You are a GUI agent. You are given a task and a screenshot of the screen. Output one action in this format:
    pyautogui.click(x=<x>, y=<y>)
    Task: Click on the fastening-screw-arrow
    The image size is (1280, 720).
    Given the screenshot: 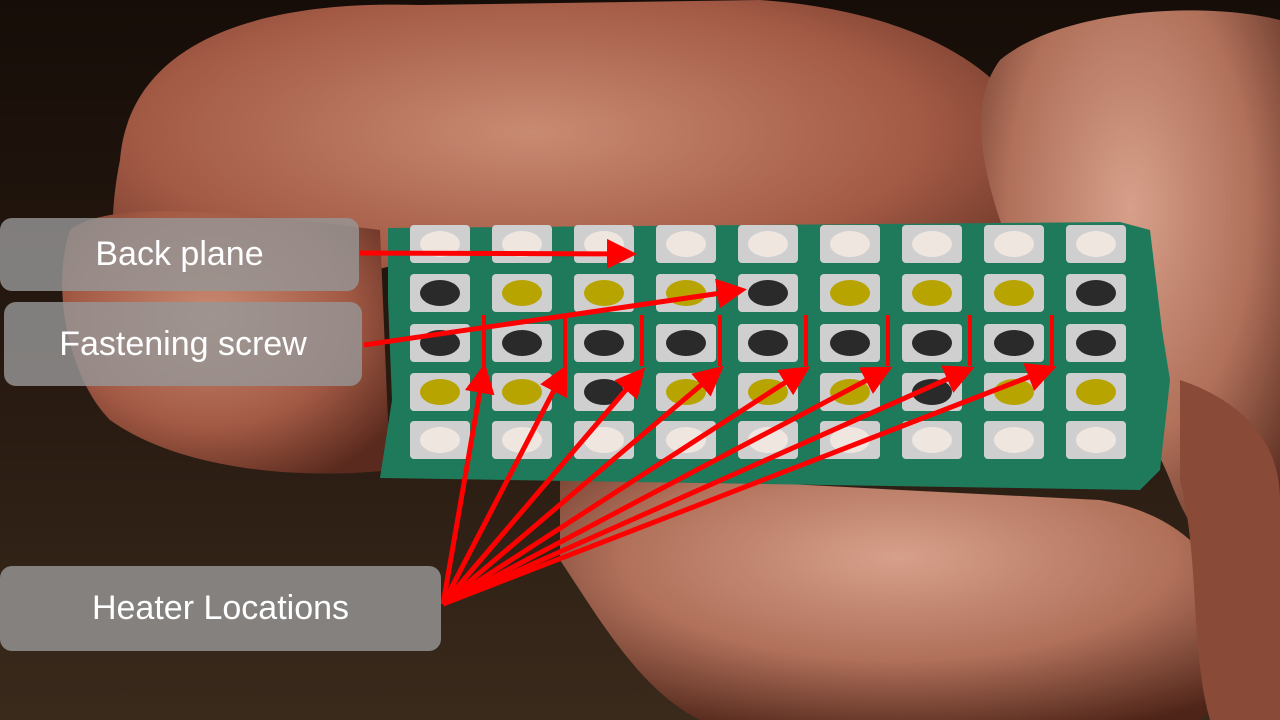 What is the action you would take?
    pyautogui.click(x=555, y=313)
    